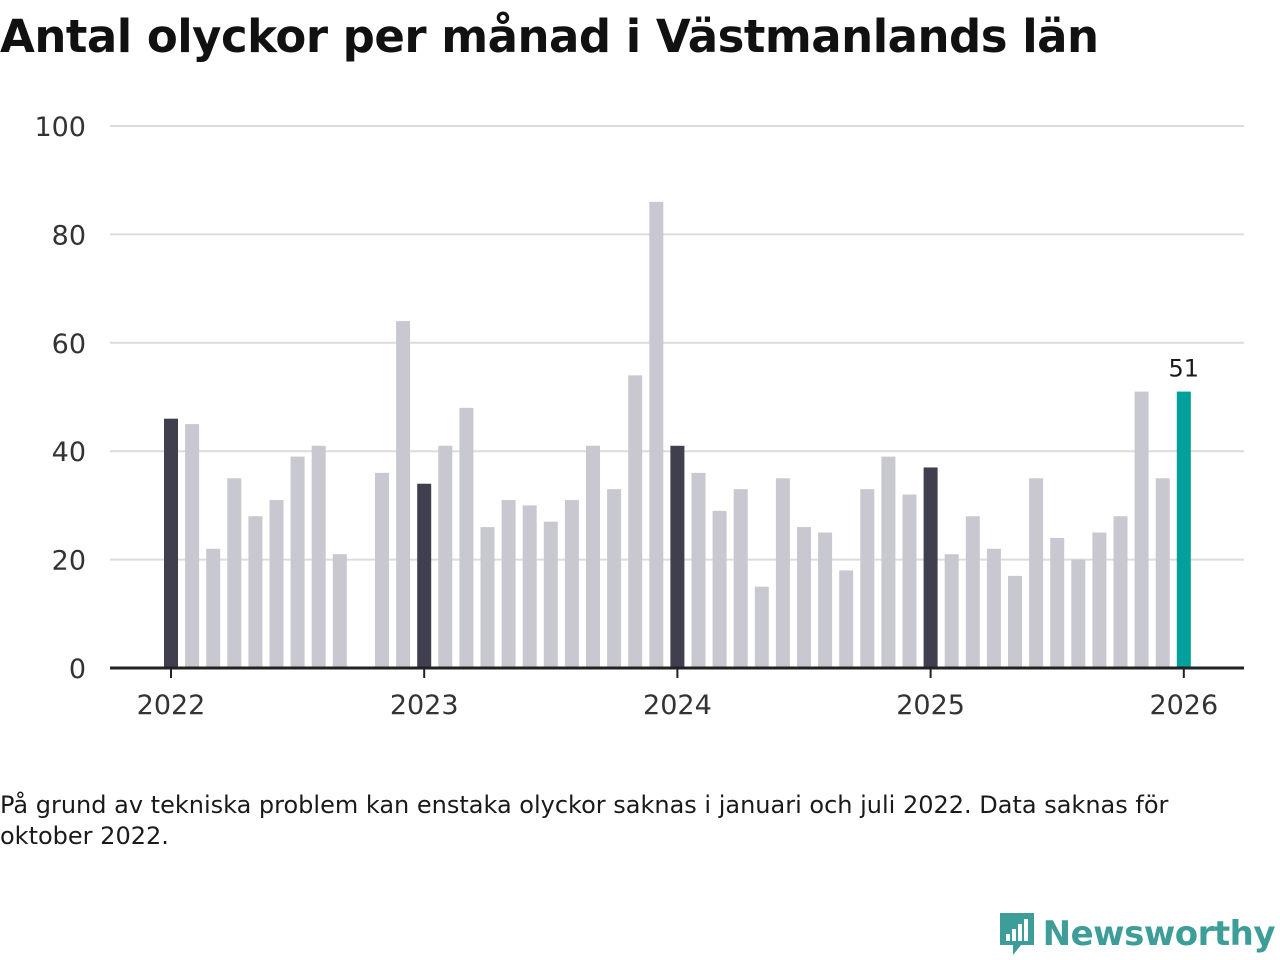 The width and height of the screenshot is (1280, 960). I want to click on x-tick-label: 2025, so click(930, 705).